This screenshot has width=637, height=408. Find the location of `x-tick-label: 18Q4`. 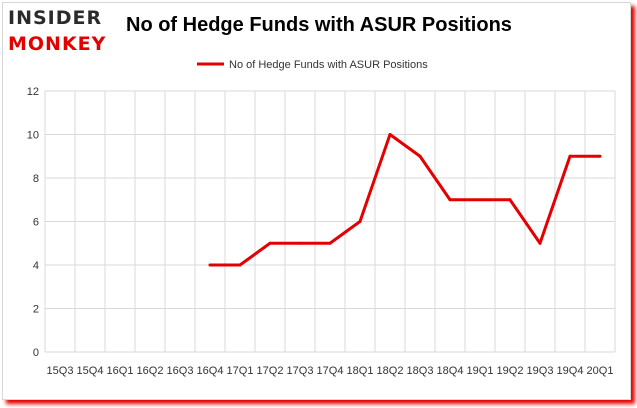

x-tick-label: 18Q4 is located at coordinates (450, 371).